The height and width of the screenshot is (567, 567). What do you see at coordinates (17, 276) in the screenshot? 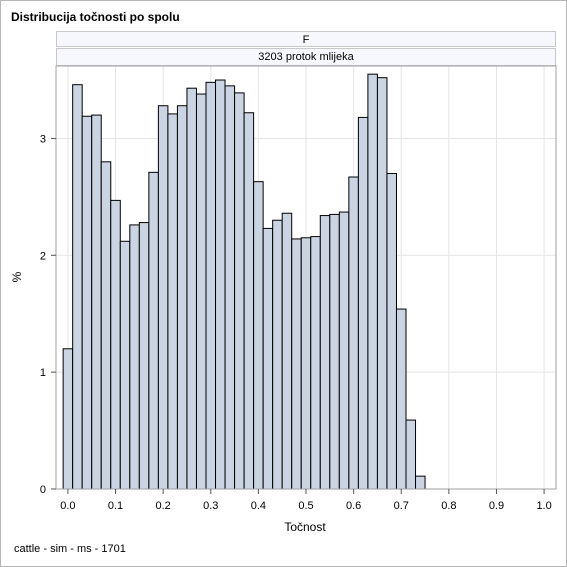
I see `y-axis-label: %` at bounding box center [17, 276].